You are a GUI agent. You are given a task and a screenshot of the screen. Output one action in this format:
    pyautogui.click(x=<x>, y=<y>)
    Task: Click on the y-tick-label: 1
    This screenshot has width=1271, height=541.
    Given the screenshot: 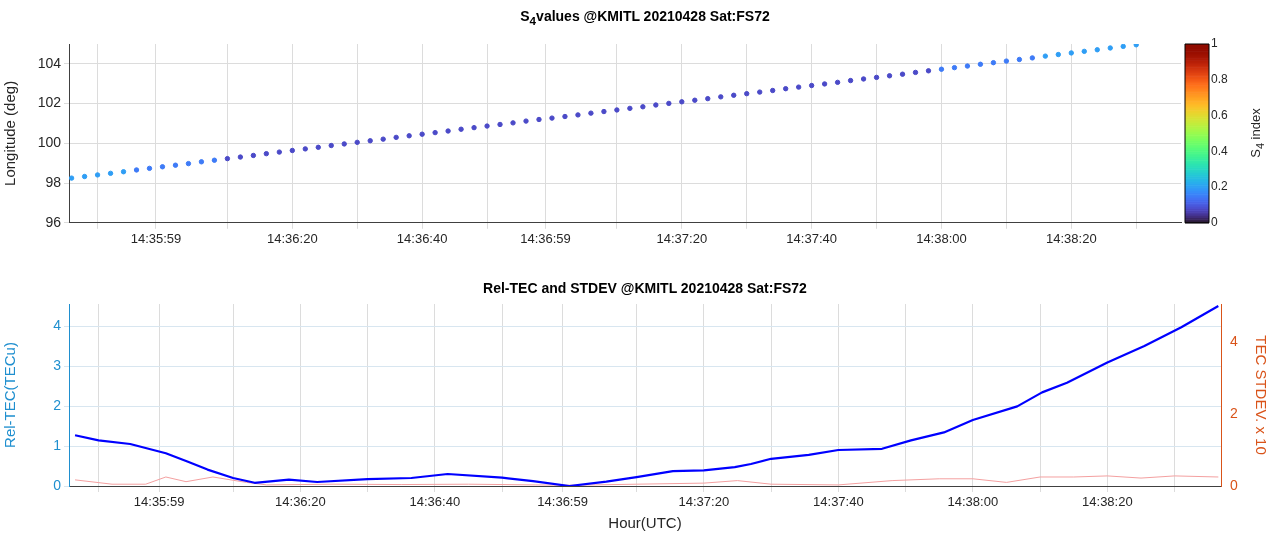 What is the action you would take?
    pyautogui.click(x=57, y=444)
    